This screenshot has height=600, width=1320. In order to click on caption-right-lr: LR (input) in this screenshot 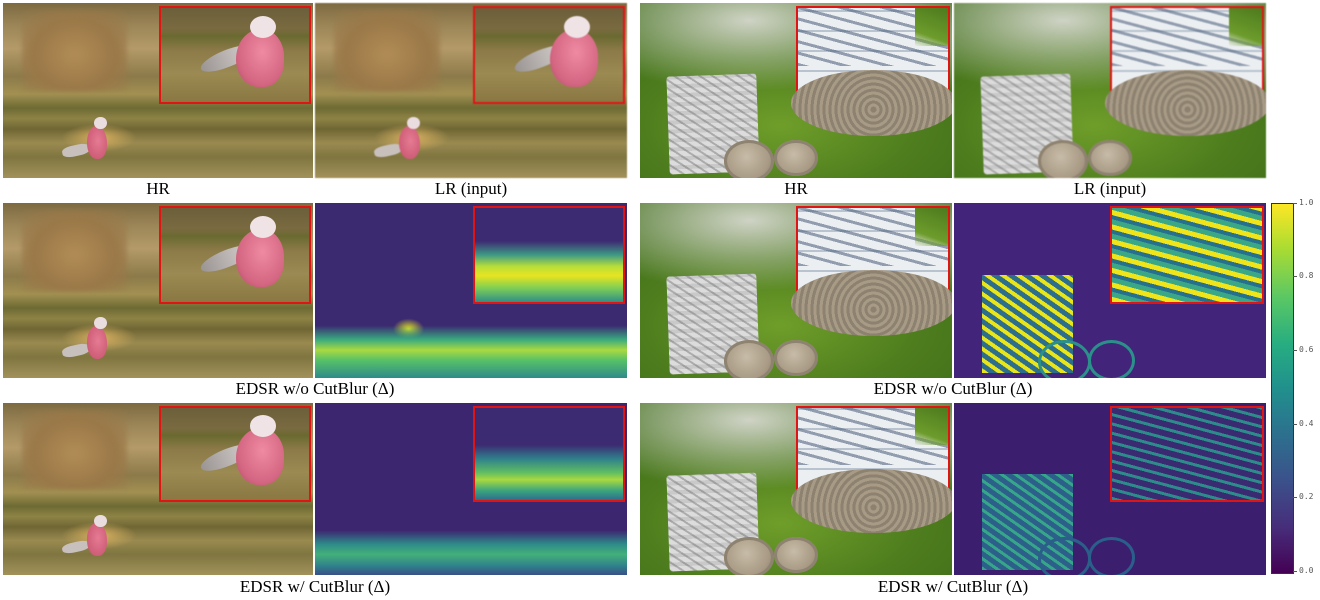, I will do `click(1110, 188)`.